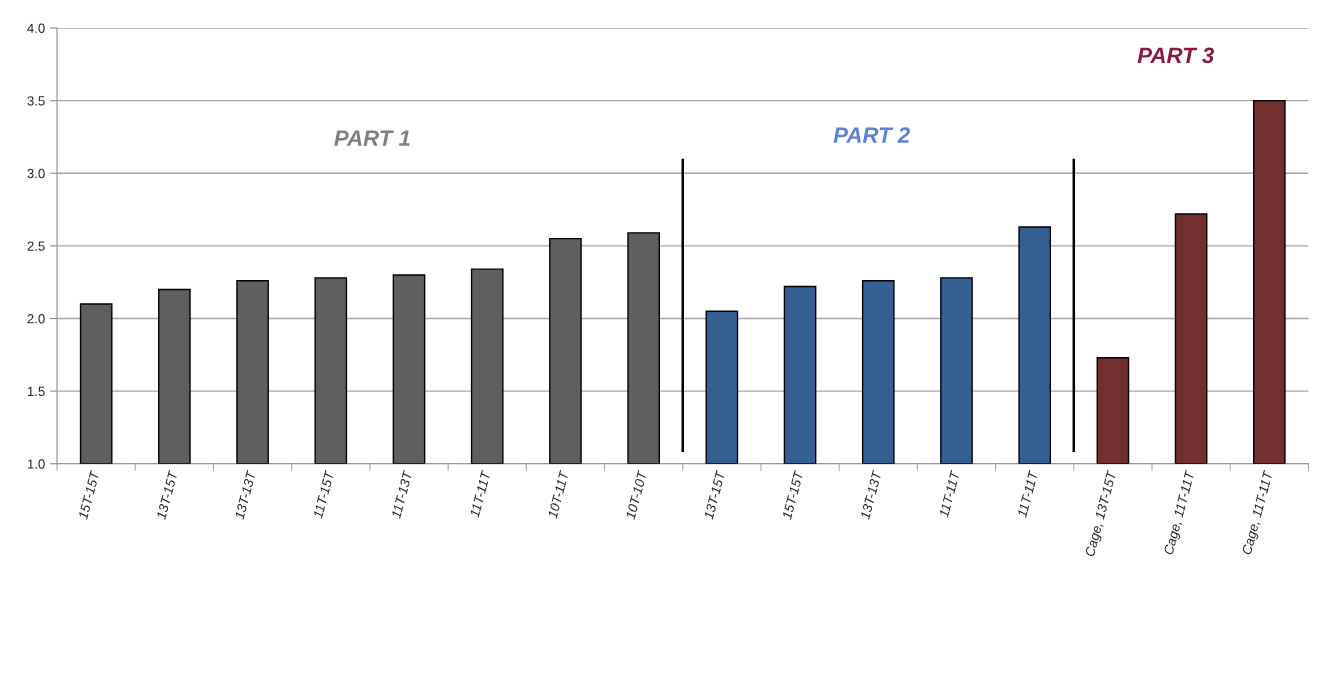 The height and width of the screenshot is (684, 1327). Describe the element at coordinates (36, 28) in the screenshot. I see `y-tick-label: 4.0` at that location.